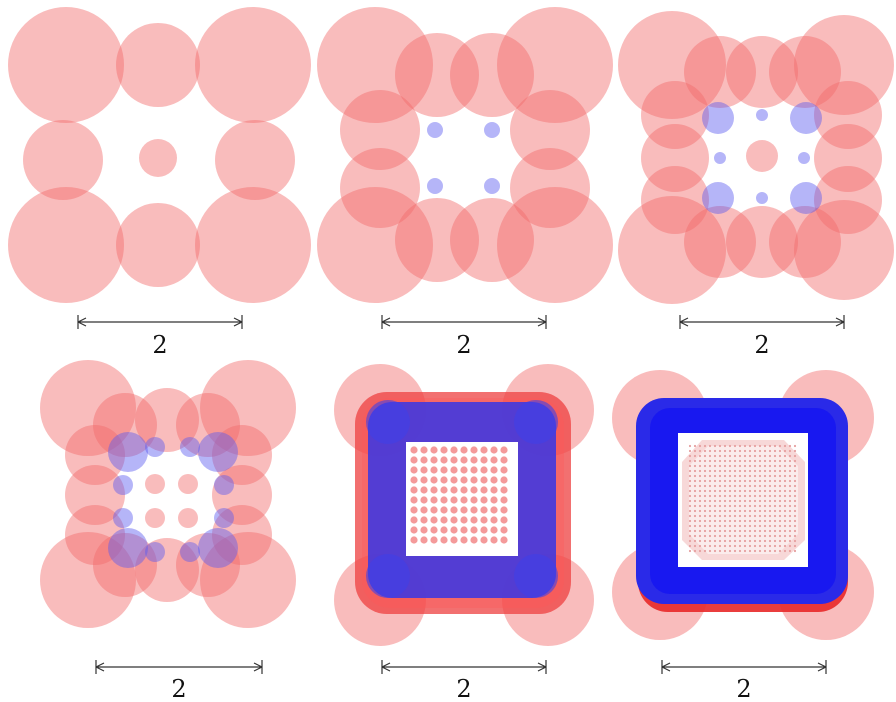 The width and height of the screenshot is (896, 702). Describe the element at coordinates (463, 158) in the screenshot. I see `blue-circles` at that location.